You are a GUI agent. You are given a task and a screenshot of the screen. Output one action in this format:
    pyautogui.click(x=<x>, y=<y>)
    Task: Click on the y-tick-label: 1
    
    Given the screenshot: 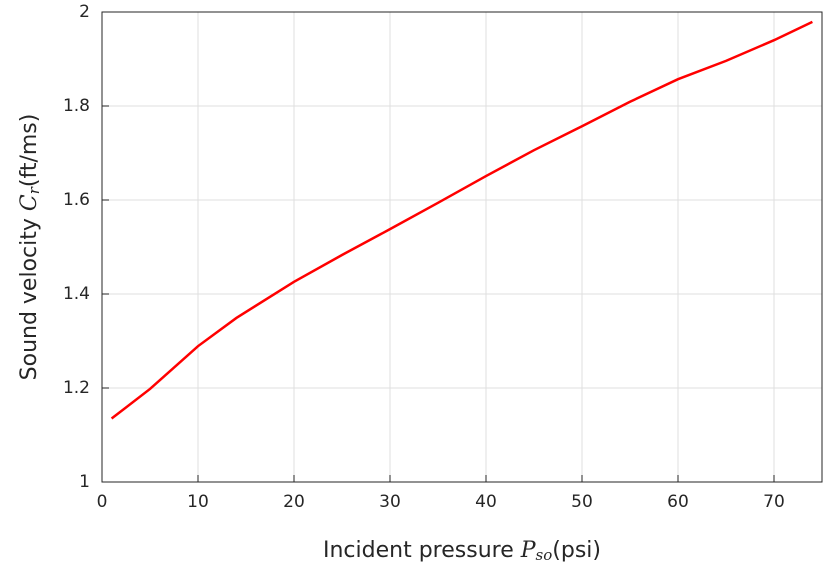 What is the action you would take?
    pyautogui.click(x=84, y=482)
    